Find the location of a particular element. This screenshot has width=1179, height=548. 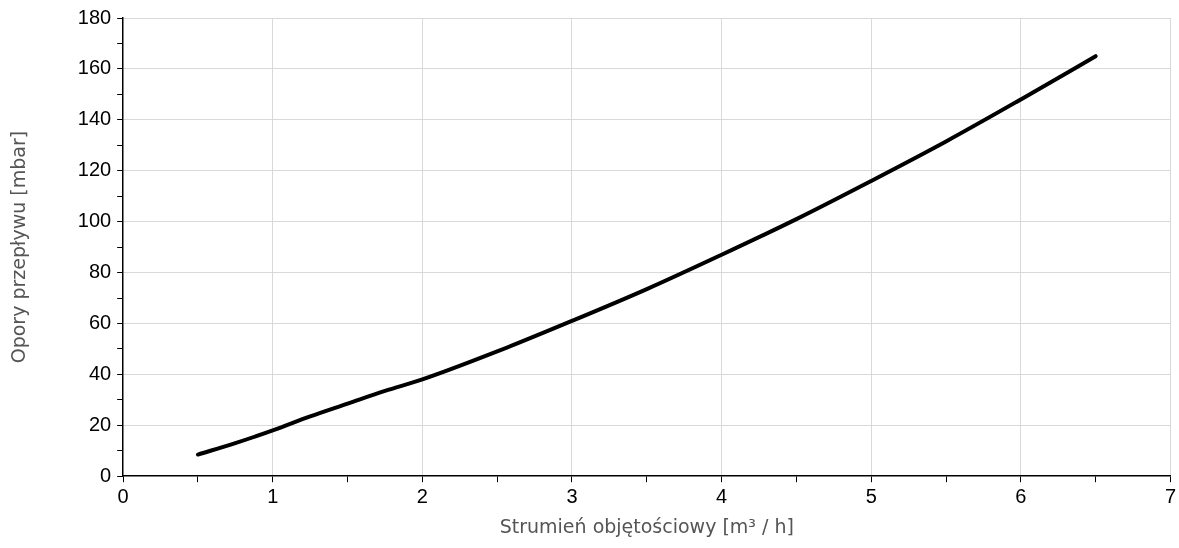

x-tick-label: 2 is located at coordinates (422, 495).